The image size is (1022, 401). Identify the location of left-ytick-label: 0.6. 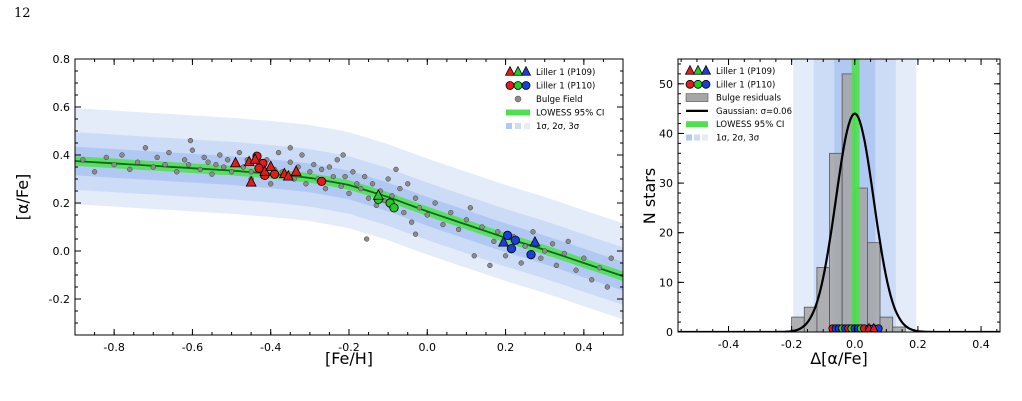
(62, 107).